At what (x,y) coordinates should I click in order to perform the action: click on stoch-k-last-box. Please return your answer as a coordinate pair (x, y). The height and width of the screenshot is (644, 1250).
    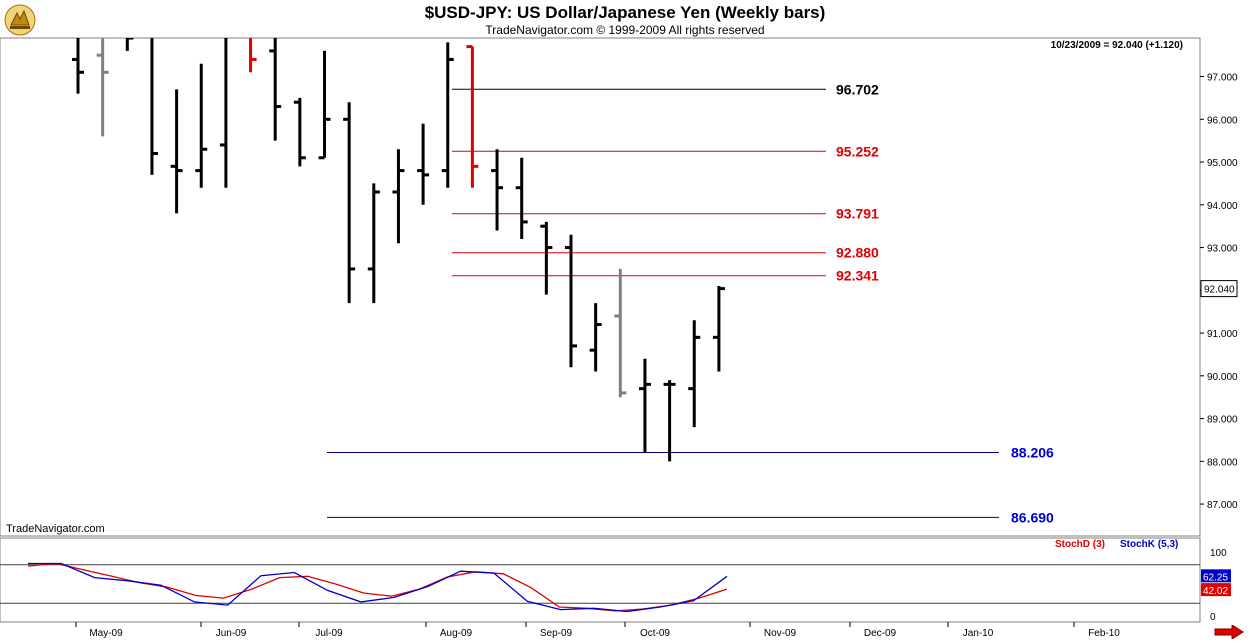
    Looking at the image, I should click on (1216, 576).